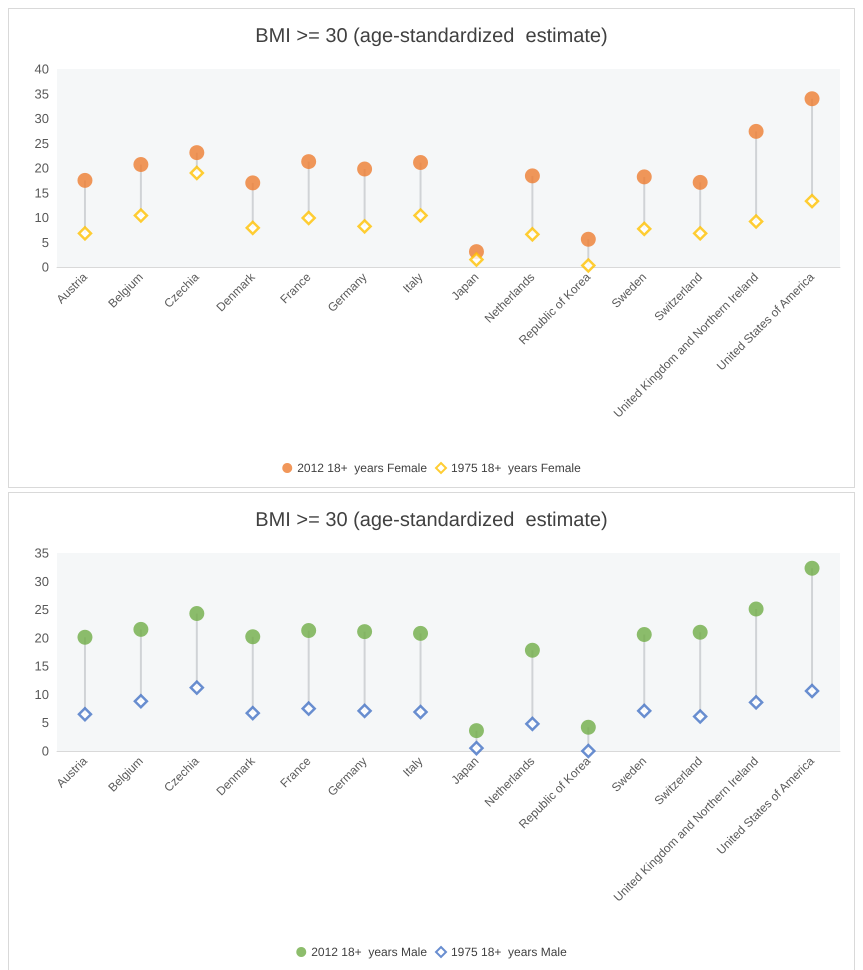 This screenshot has width=863, height=970. I want to click on legend-label: 1975 18+ years Female, so click(516, 468).